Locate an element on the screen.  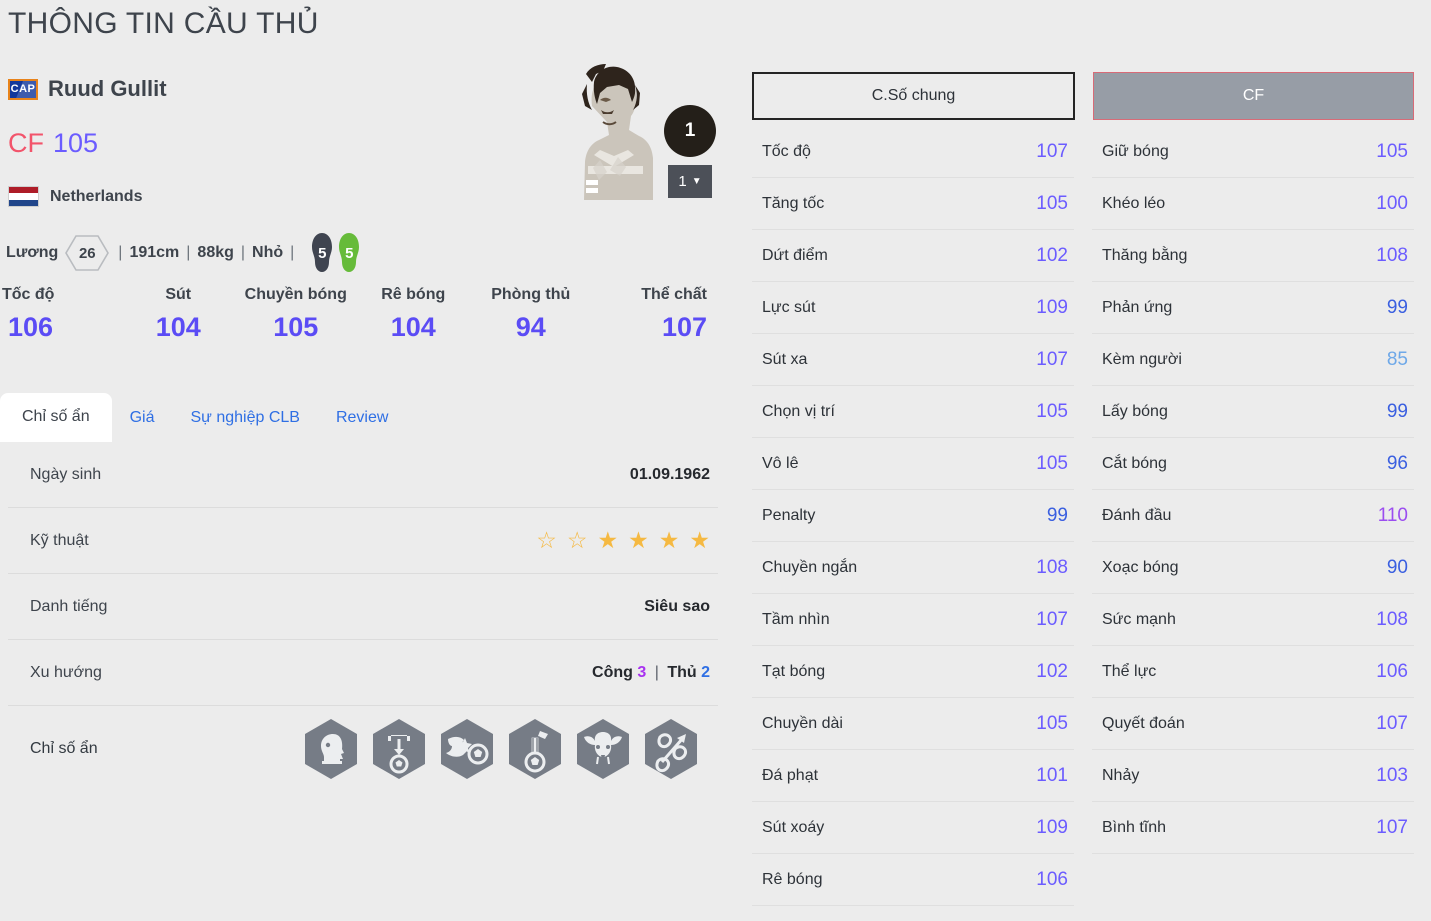
stat-label: Bình tĩnh is located at coordinates (1134, 827).